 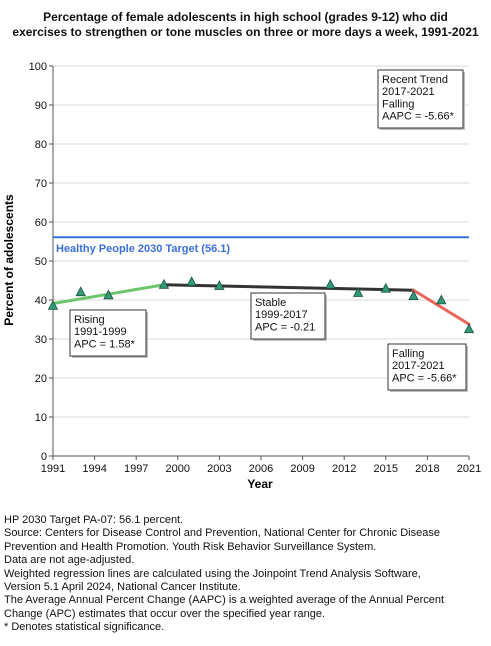 I want to click on y-tick-label: 70, so click(x=41, y=184).